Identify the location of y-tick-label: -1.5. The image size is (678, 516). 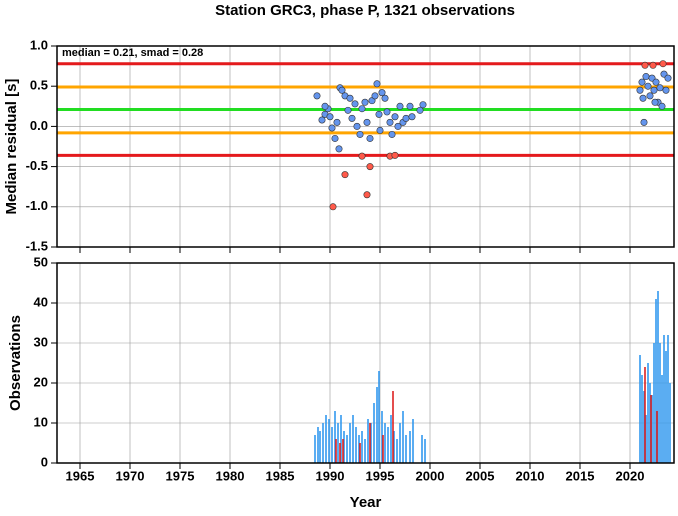
(37, 245).